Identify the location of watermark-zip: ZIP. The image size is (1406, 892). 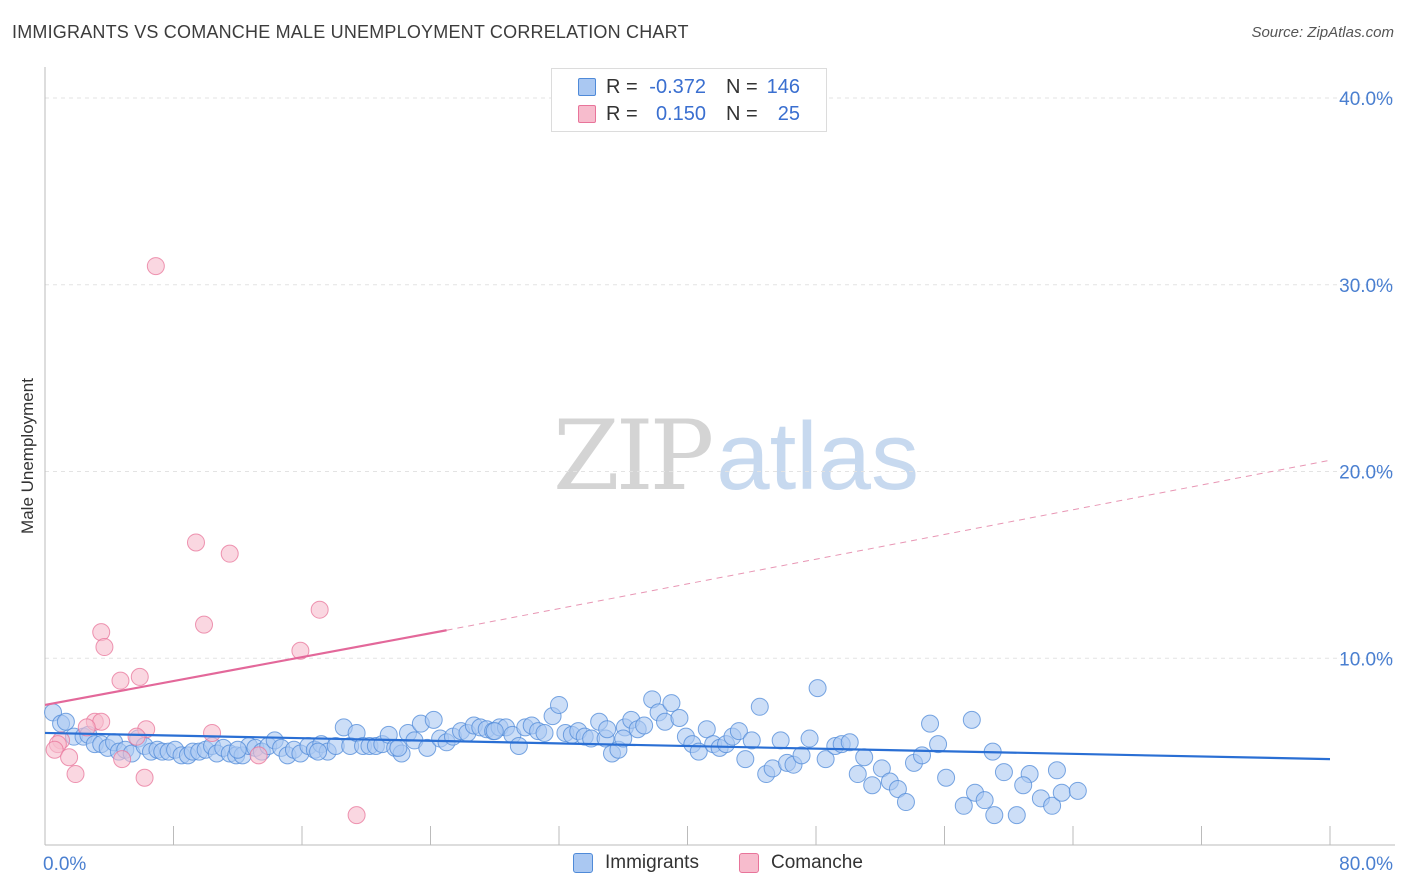
(633, 456).